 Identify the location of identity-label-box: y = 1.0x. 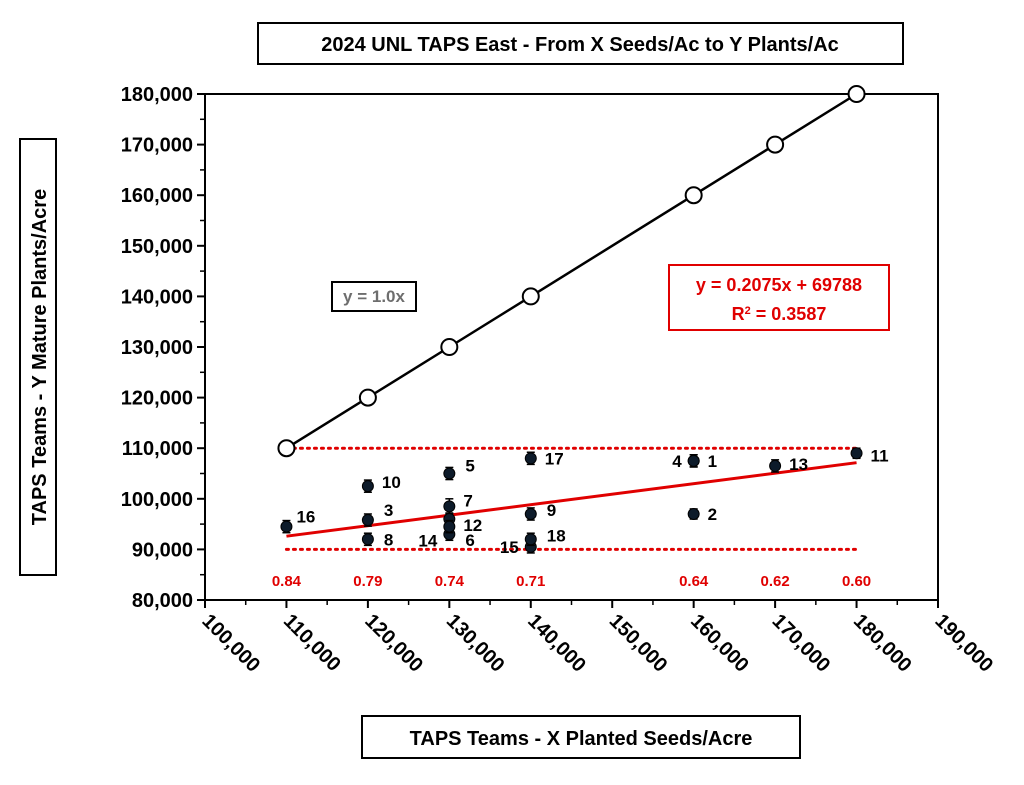
(374, 296).